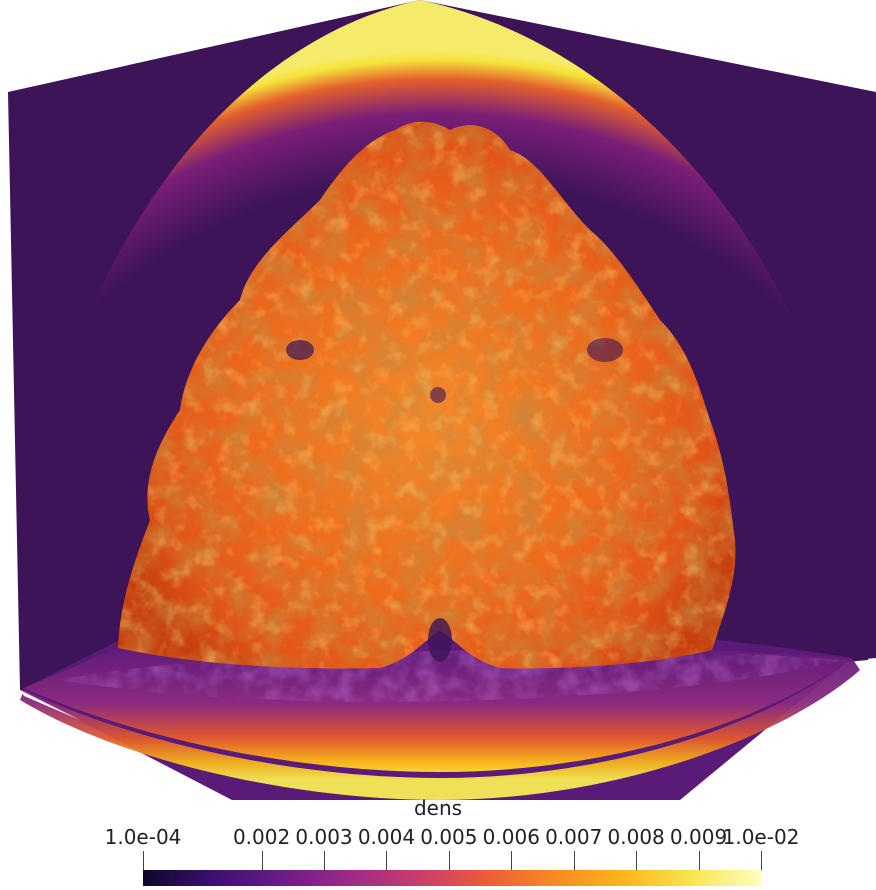 This screenshot has width=876, height=890. What do you see at coordinates (261, 837) in the screenshot?
I see `colorbar-tick-label: 0.002` at bounding box center [261, 837].